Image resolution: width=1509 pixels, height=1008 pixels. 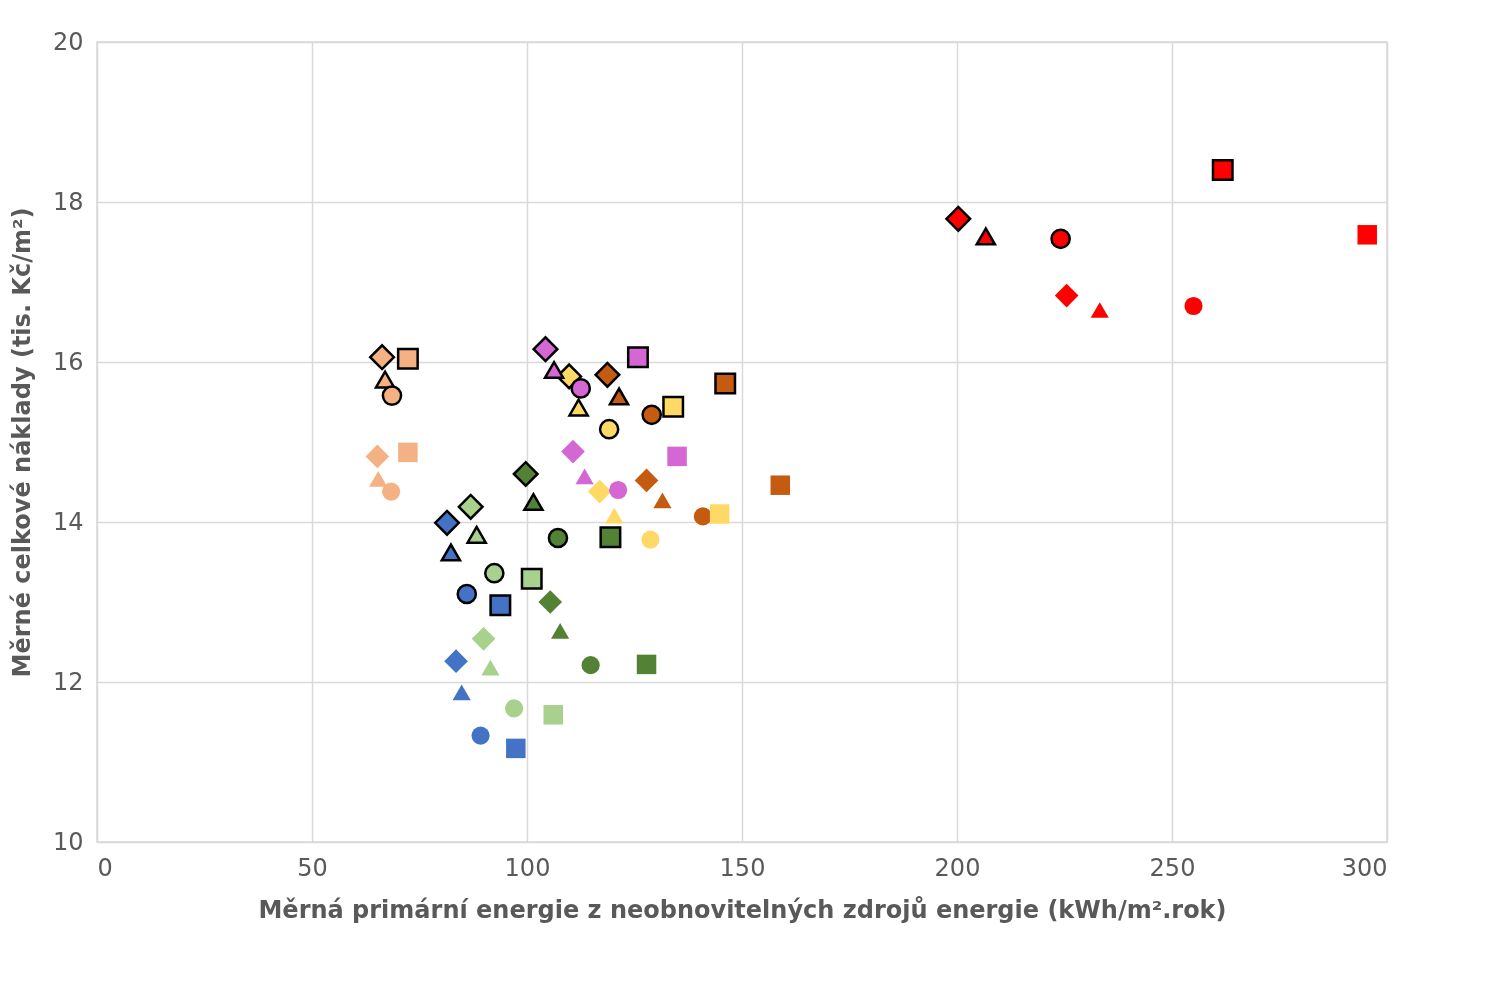 I want to click on x-tick-label: 150, so click(x=742, y=867).